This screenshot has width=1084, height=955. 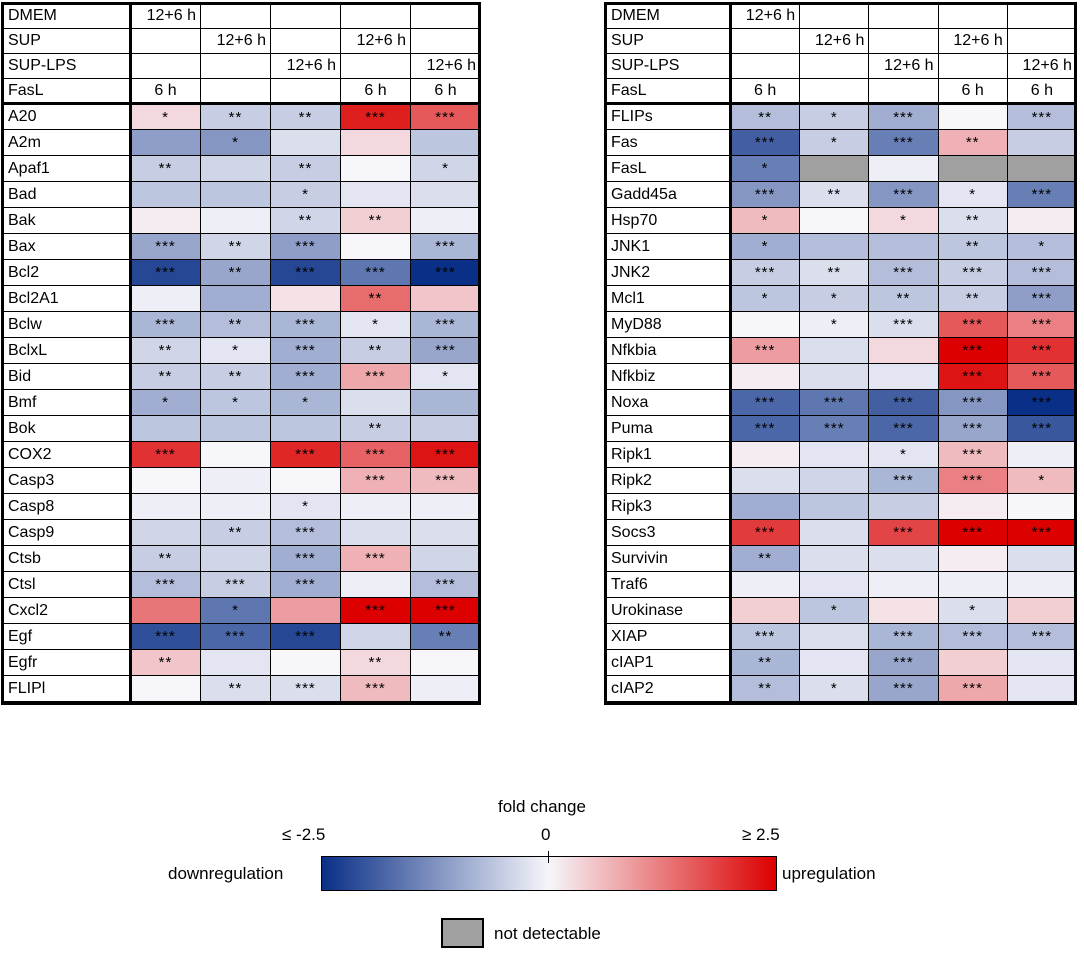 I want to click on legend-title: fold change, so click(x=542, y=806).